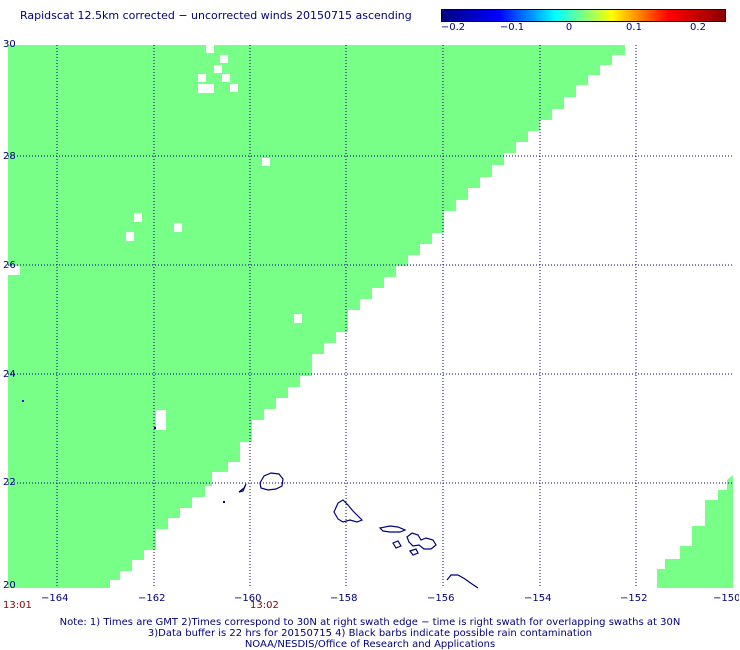  What do you see at coordinates (242, 488) in the screenshot?
I see `island-niihau` at bounding box center [242, 488].